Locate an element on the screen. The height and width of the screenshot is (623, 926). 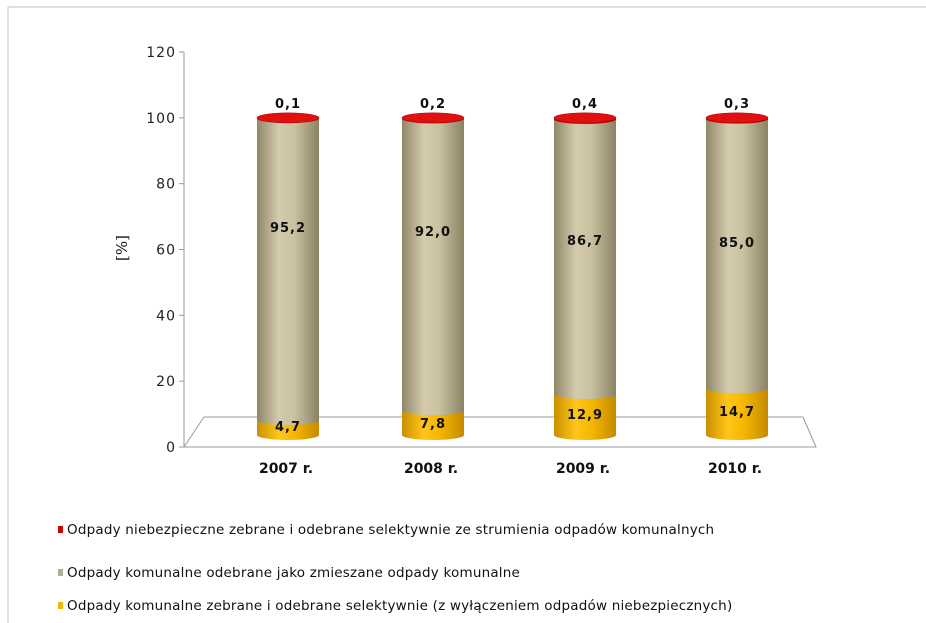
data-label-mixed: 92,0 is located at coordinates (433, 232).